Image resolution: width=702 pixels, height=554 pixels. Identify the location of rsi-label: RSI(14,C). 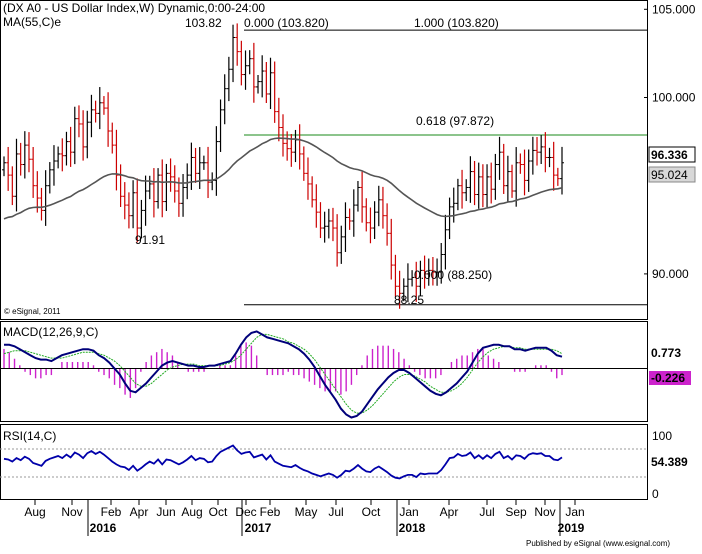
(29, 436).